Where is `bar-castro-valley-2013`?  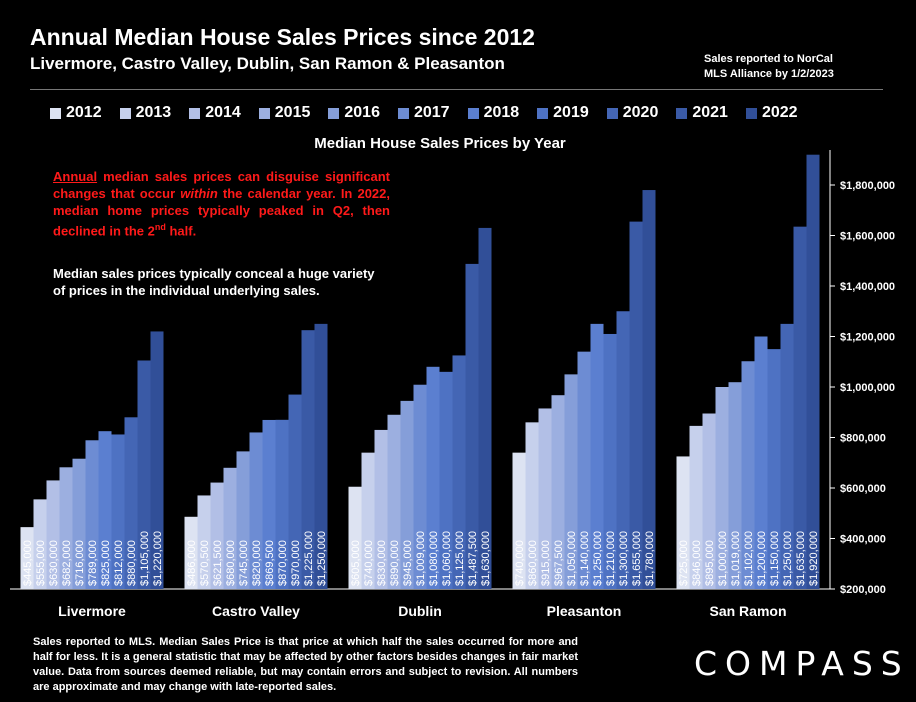 bar-castro-valley-2013 is located at coordinates (204, 542).